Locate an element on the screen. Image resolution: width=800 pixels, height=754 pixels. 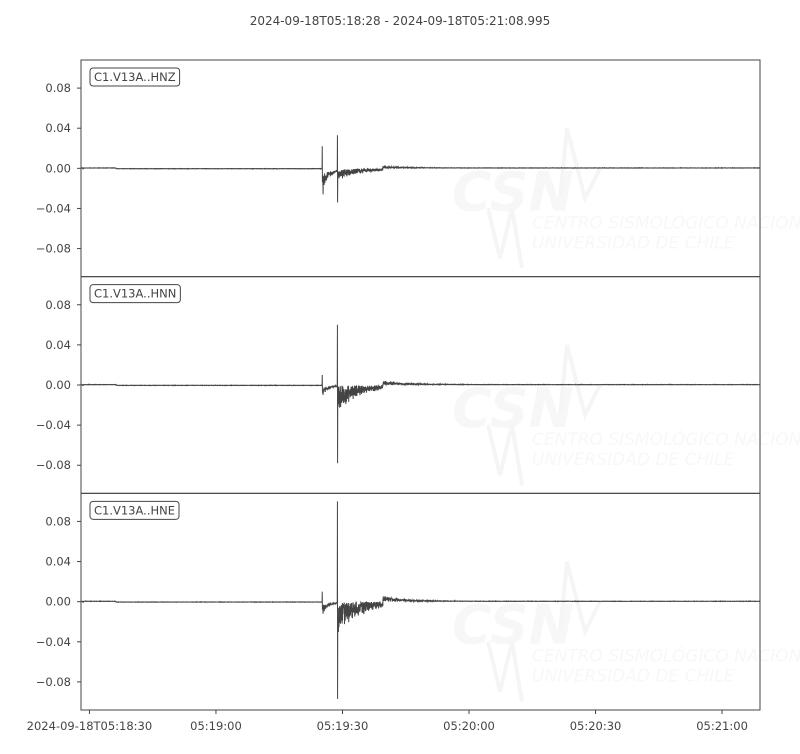
trace-label: C1.V13A..HNZ is located at coordinates (135, 77).